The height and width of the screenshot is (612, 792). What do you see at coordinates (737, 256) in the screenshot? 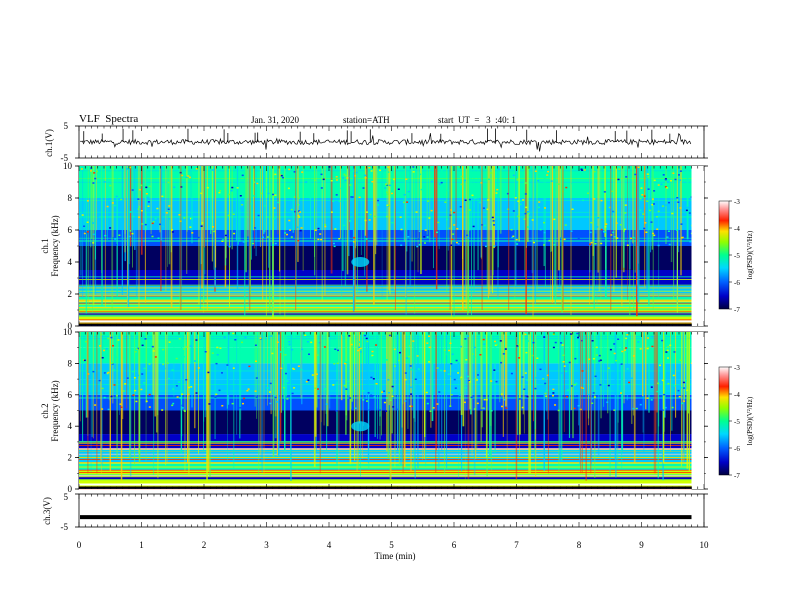
I see `colorbar-tick-label: -5` at bounding box center [737, 256].